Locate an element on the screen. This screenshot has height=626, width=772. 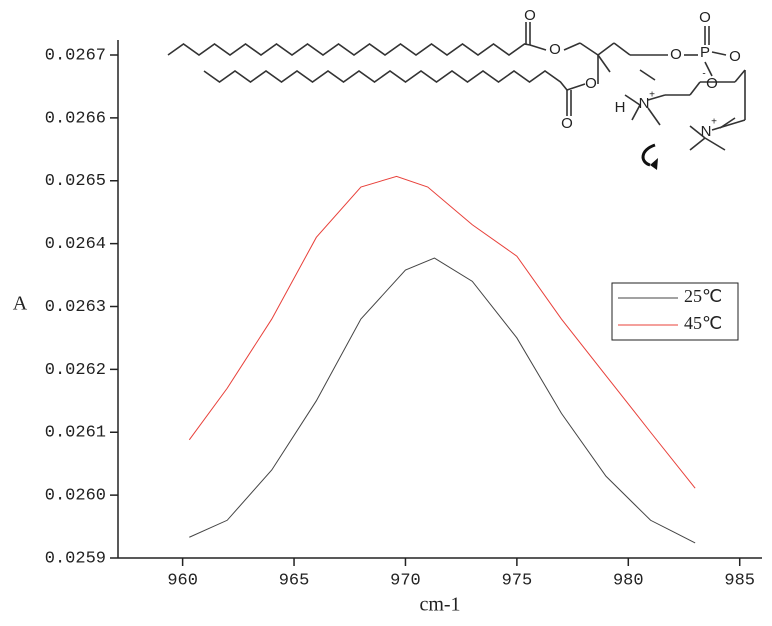
arrow-head is located at coordinates (654, 164).